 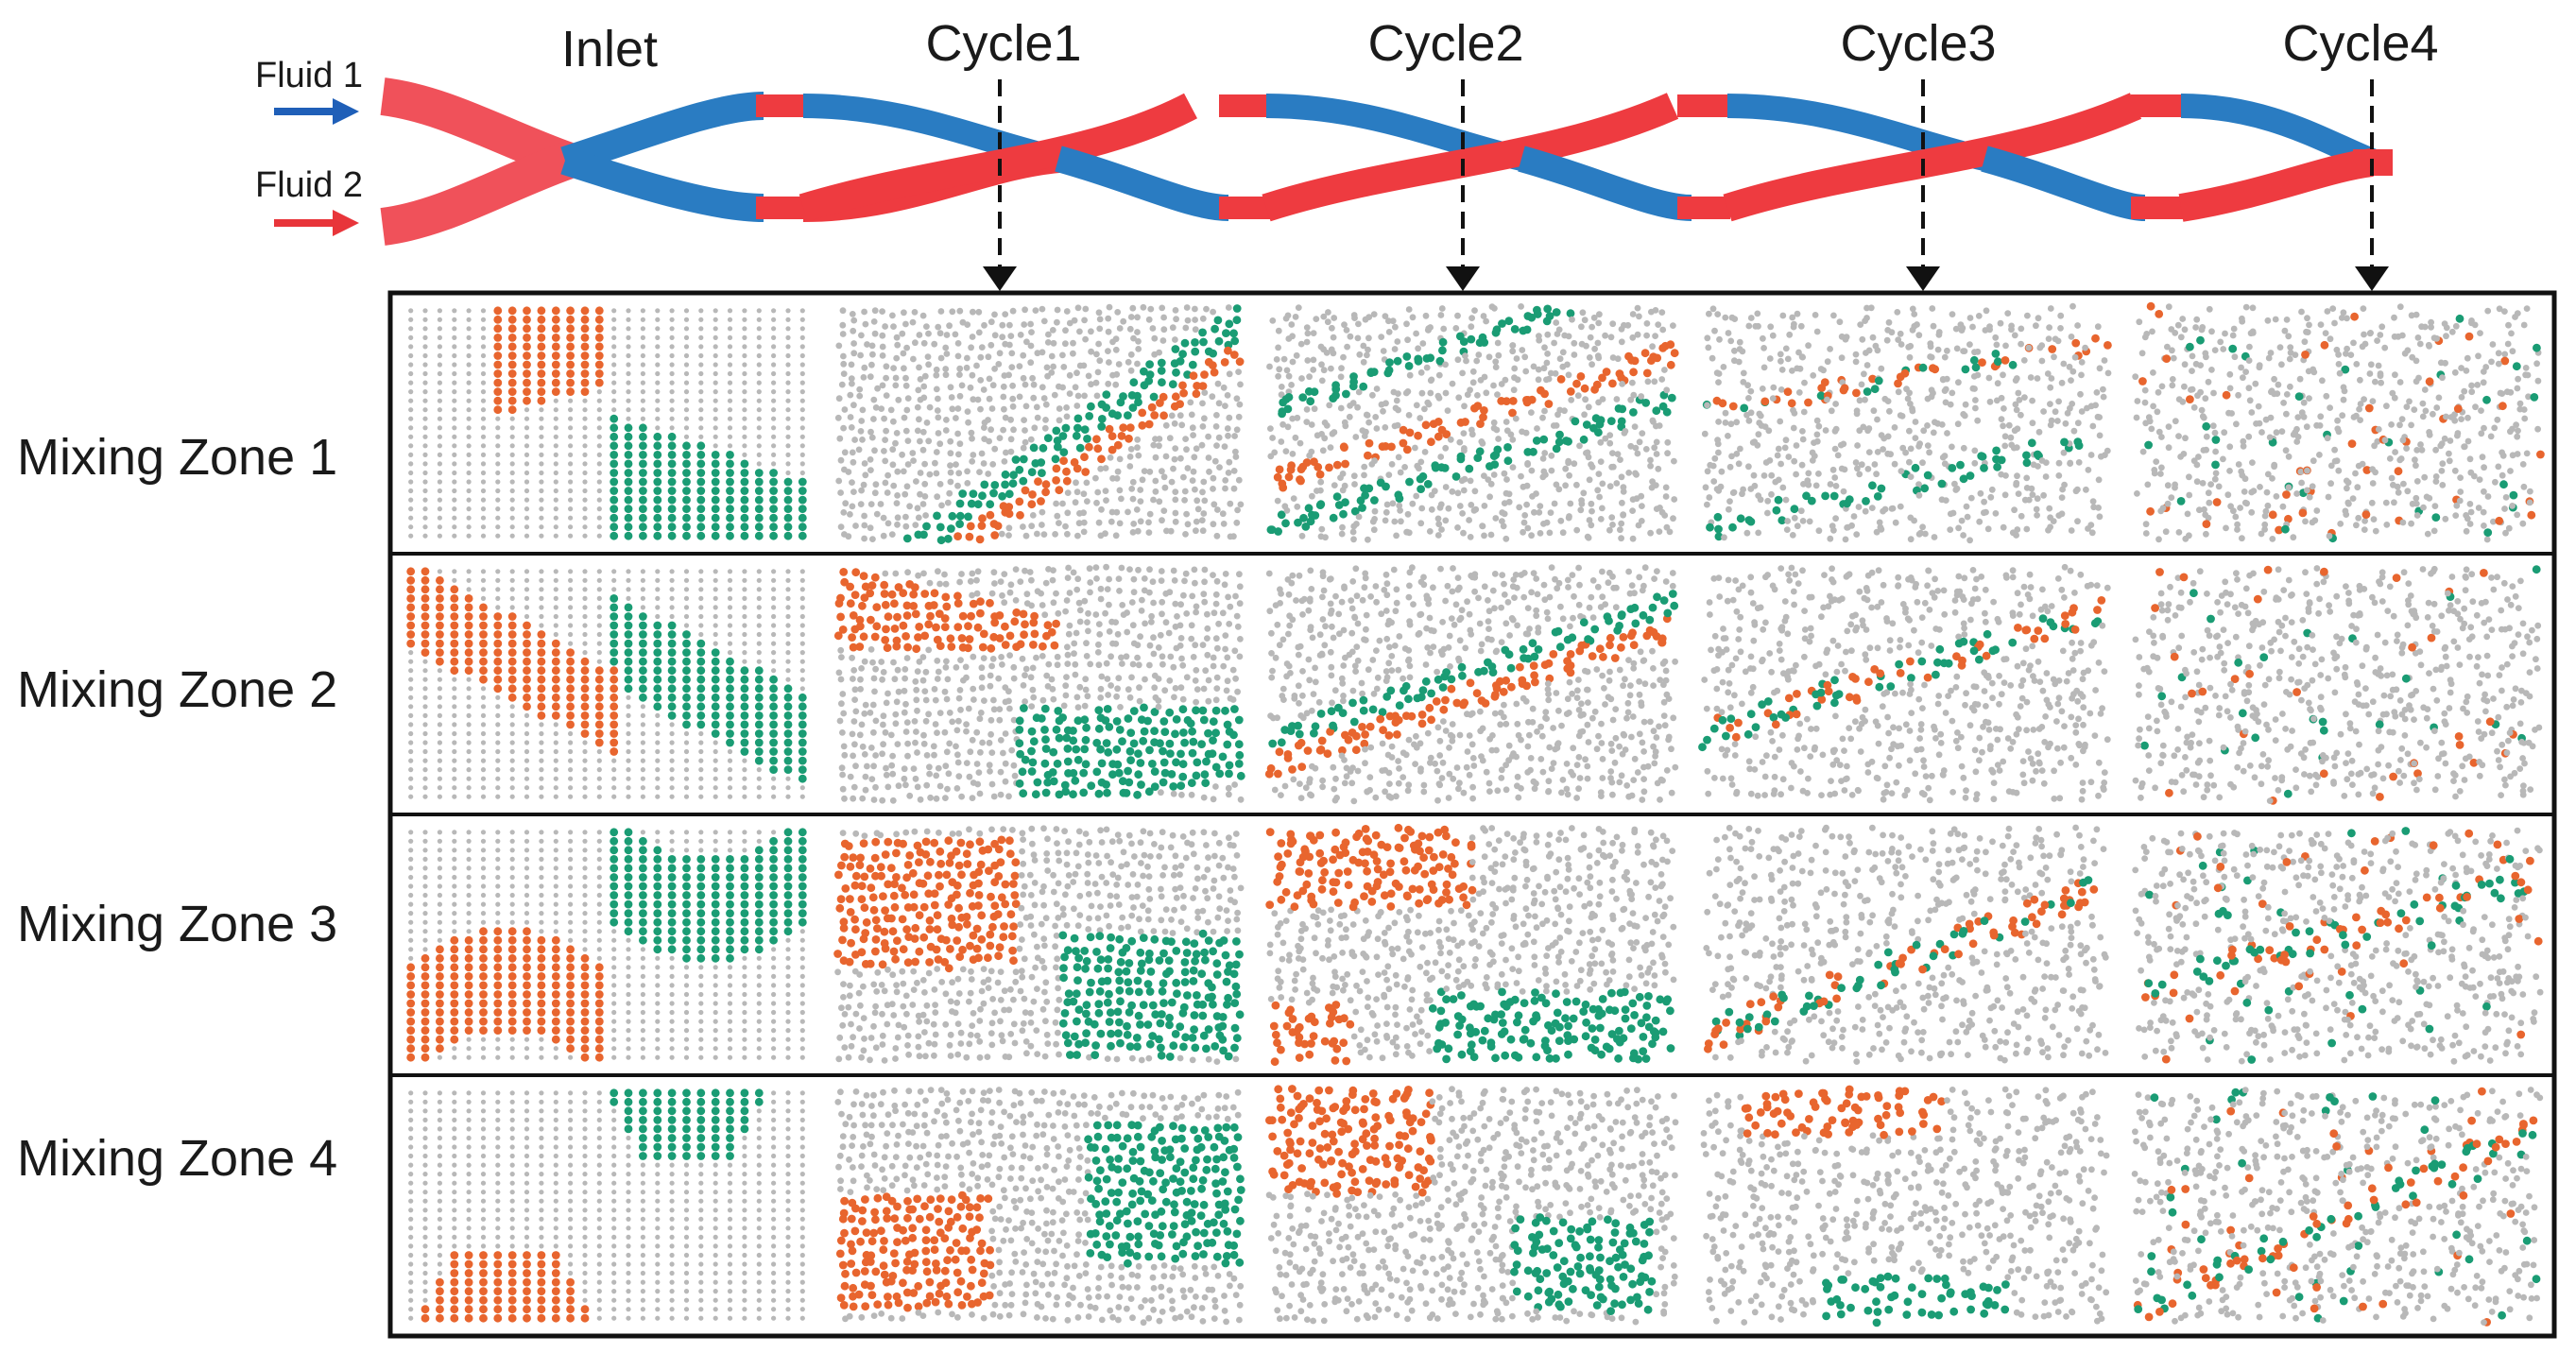 I want to click on mixing-panel-zone3-cycle1, so click(x=1039, y=945).